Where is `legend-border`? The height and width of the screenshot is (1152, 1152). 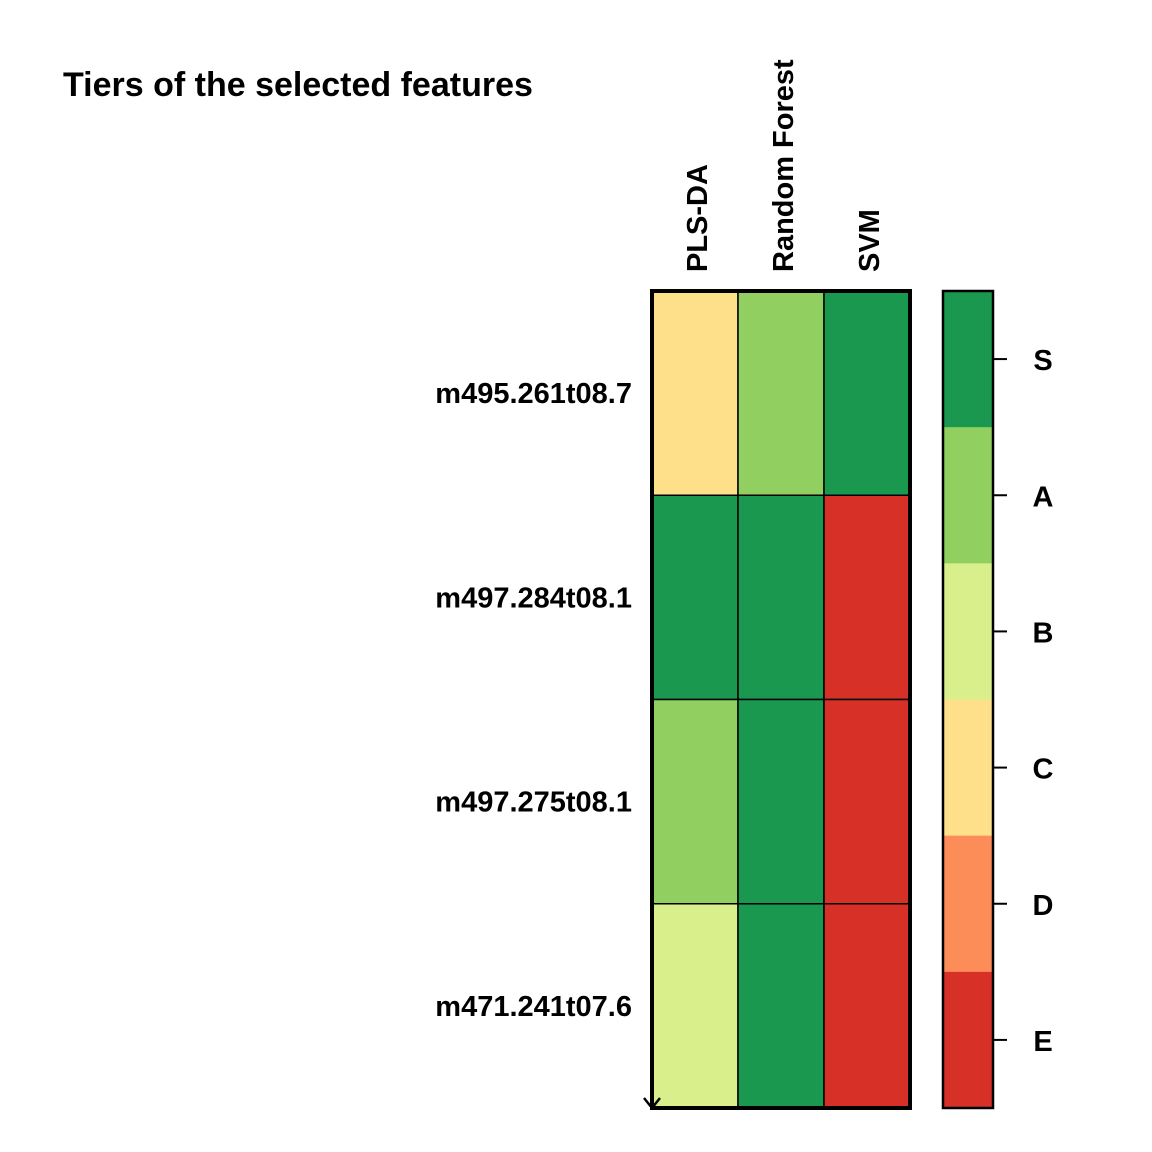 legend-border is located at coordinates (968, 699).